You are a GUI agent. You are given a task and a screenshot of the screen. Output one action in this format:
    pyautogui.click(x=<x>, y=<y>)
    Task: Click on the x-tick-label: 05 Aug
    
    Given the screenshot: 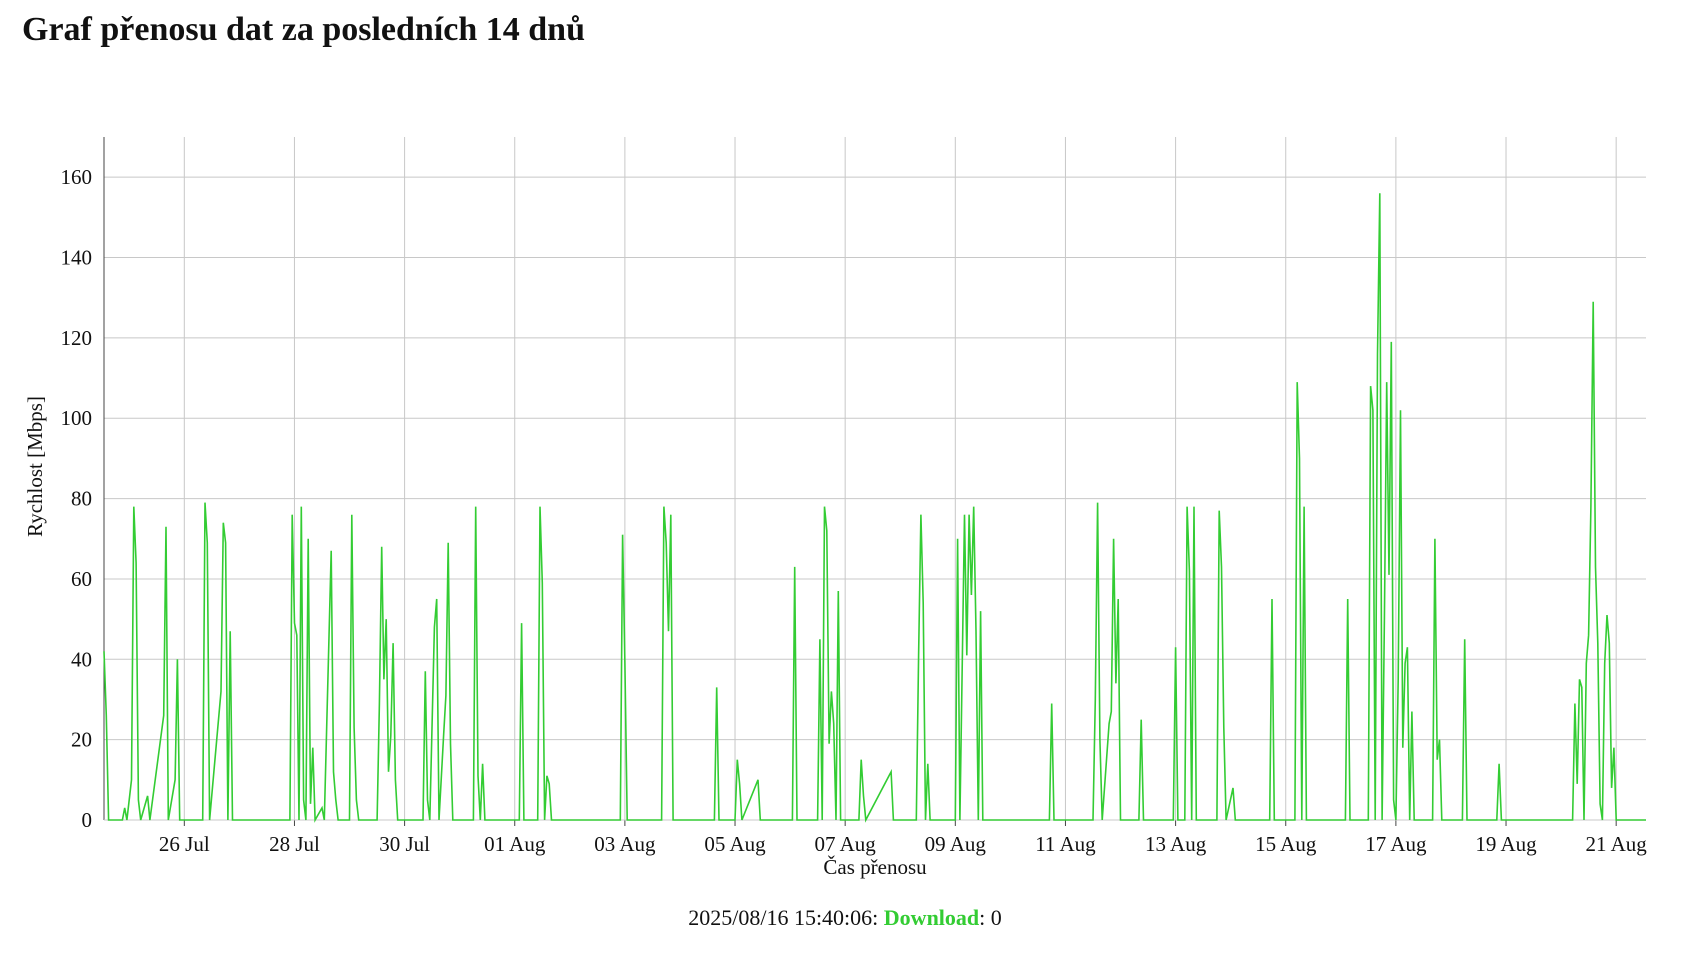 What is the action you would take?
    pyautogui.click(x=735, y=844)
    